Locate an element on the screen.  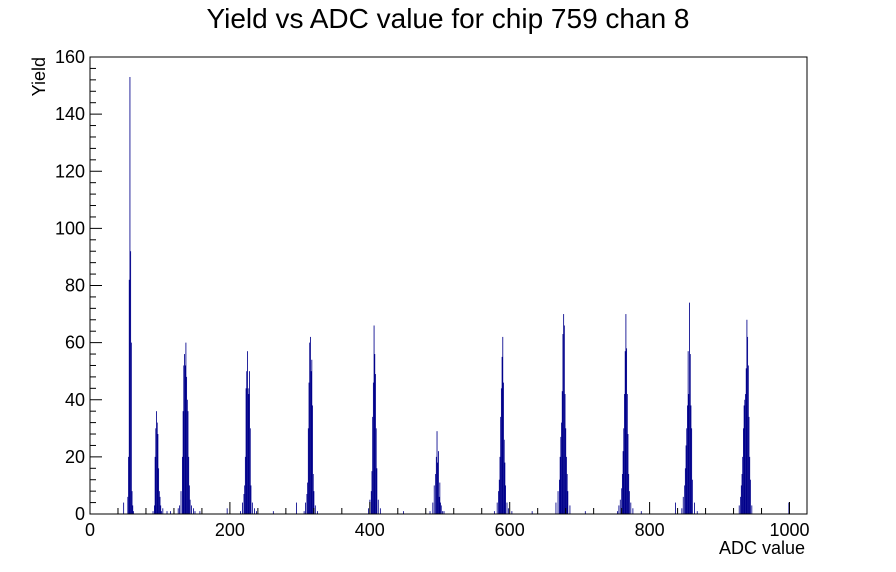
y-tick-label: 0 is located at coordinates (80, 514).